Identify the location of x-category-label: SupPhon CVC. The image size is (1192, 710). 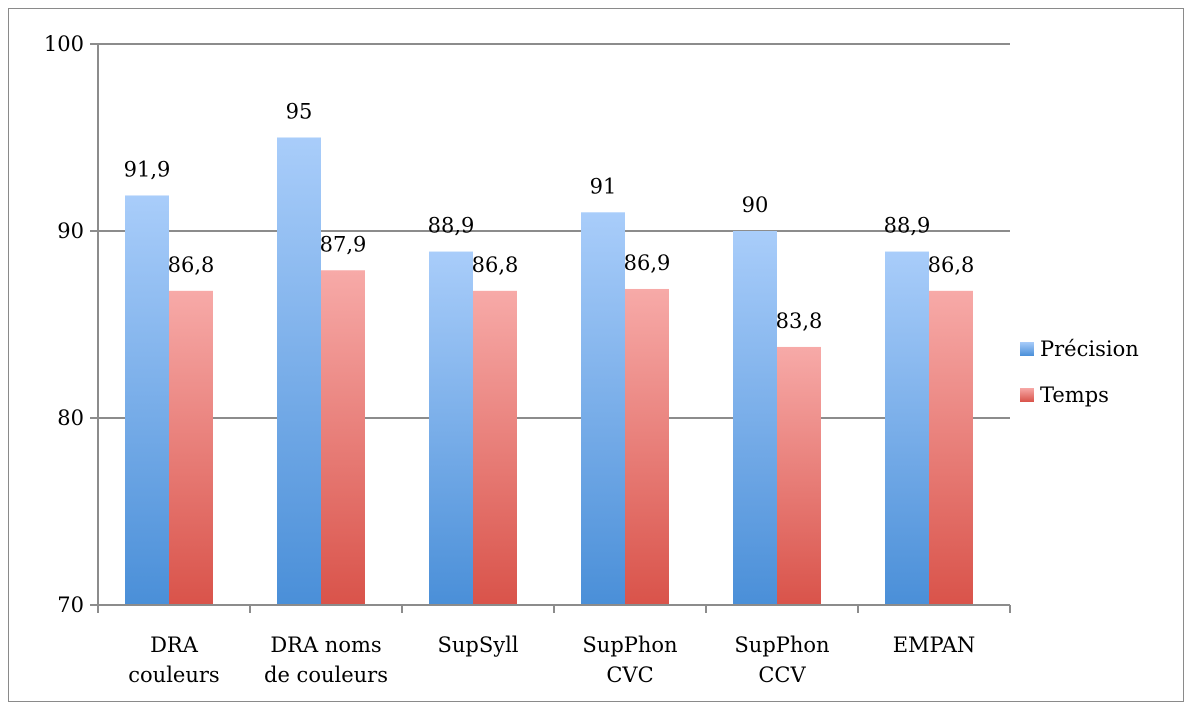
(629, 660).